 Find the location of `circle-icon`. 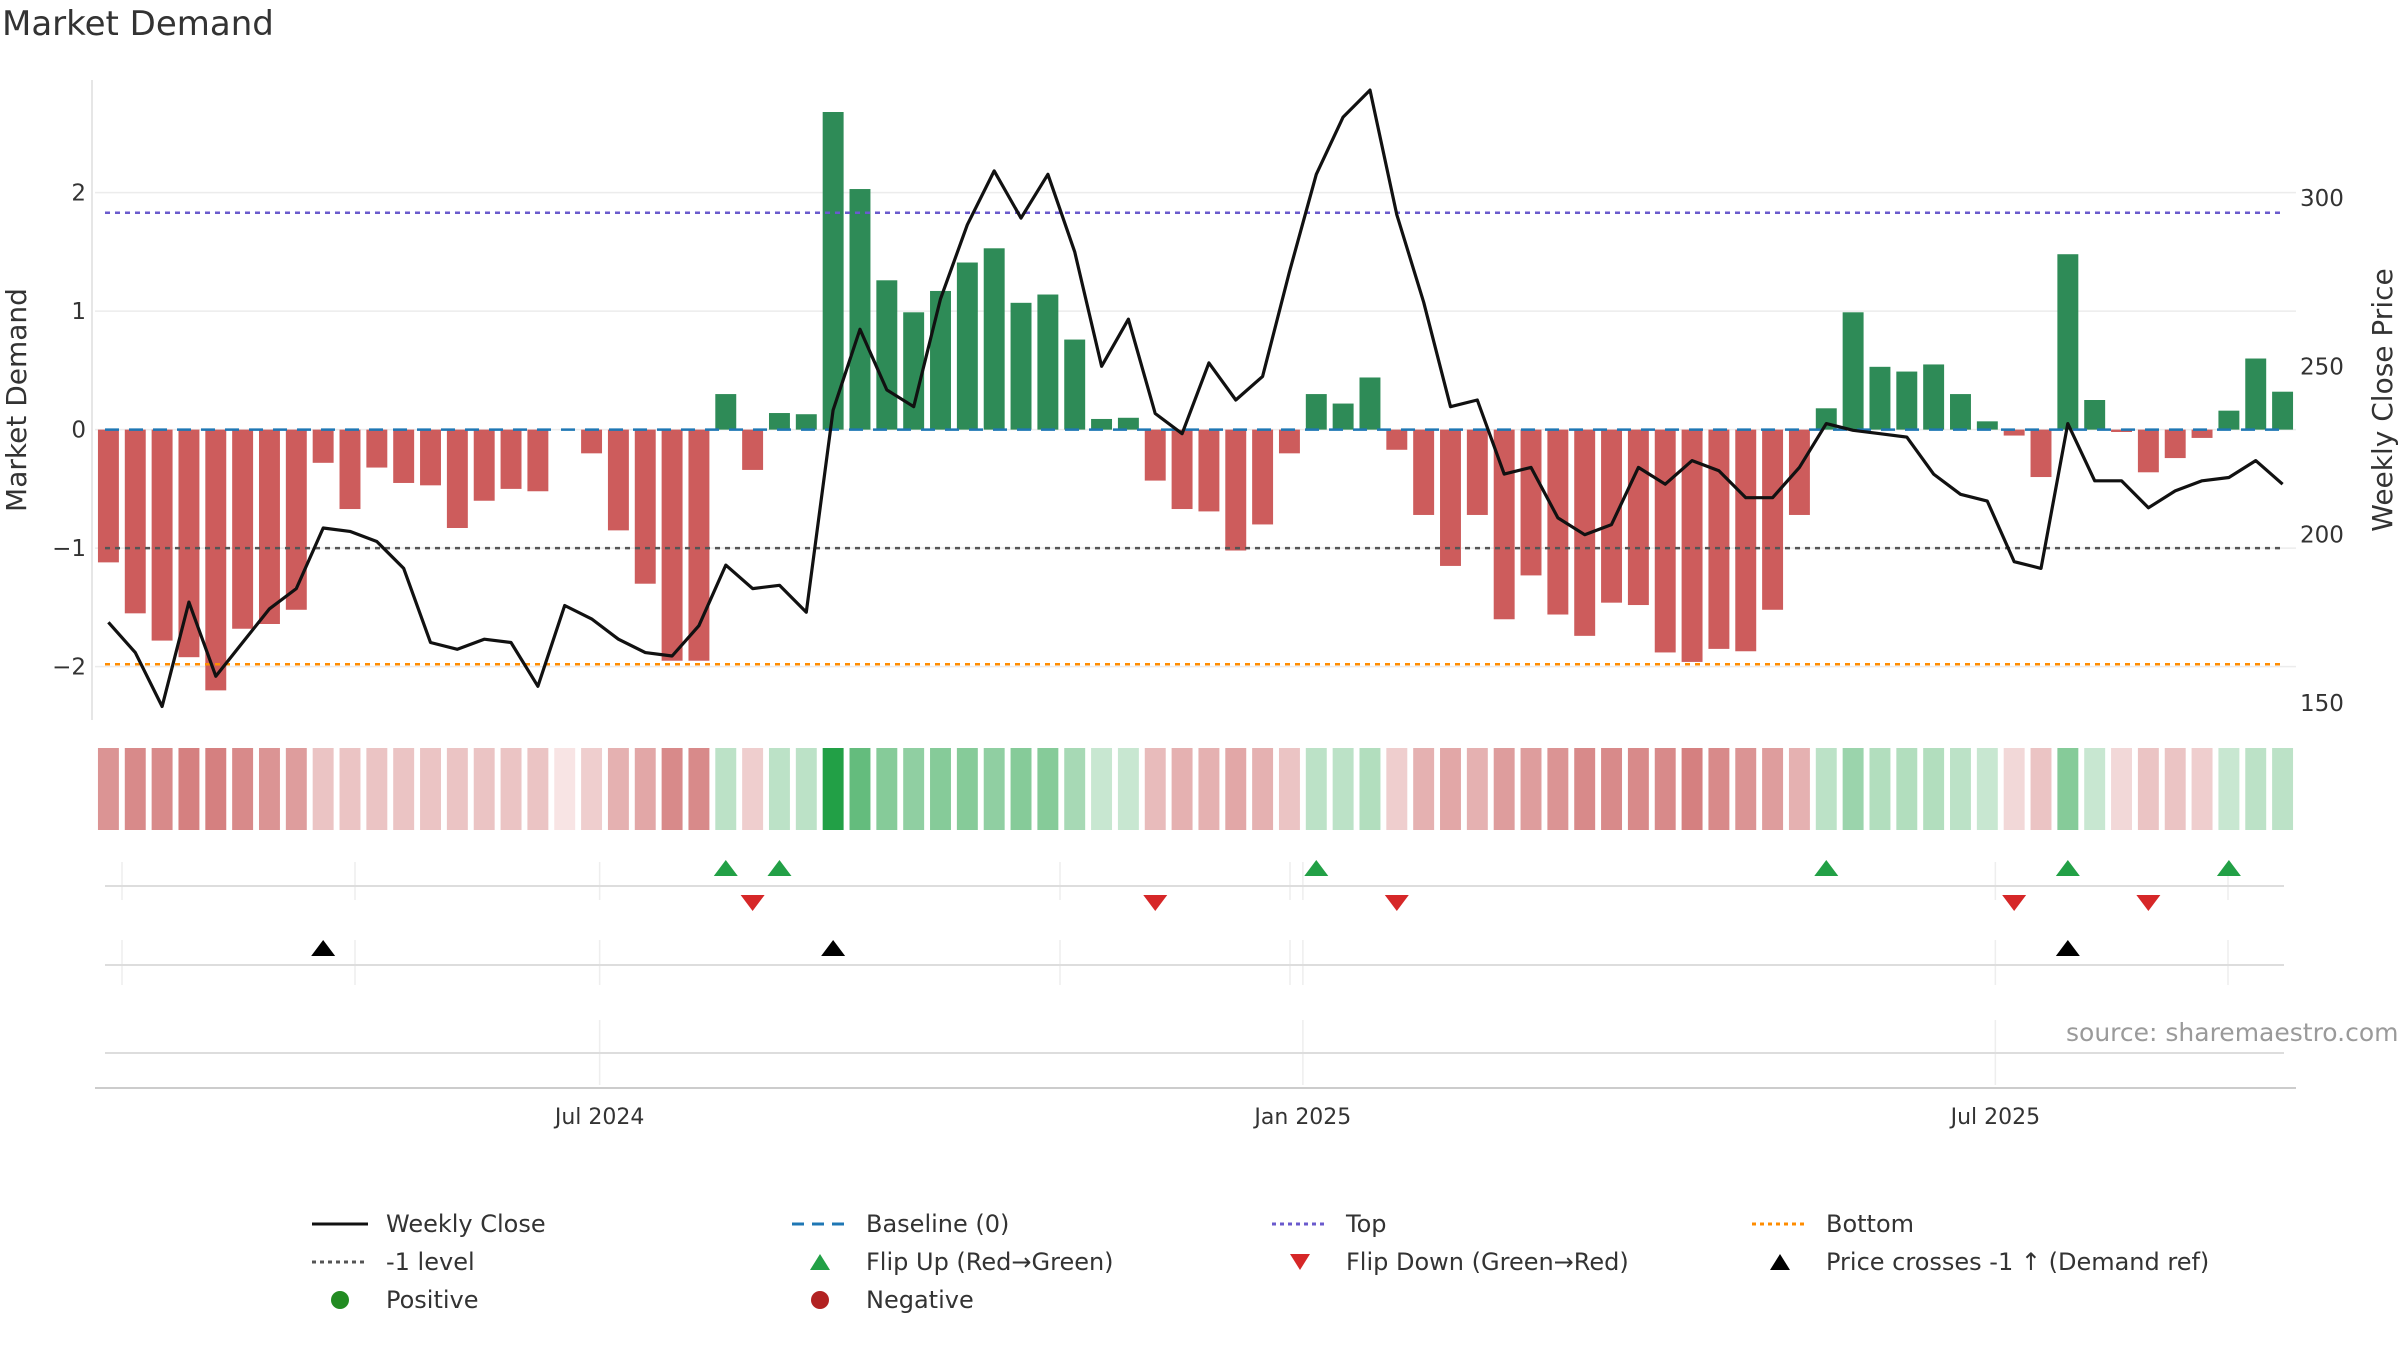

circle-icon is located at coordinates (340, 1300).